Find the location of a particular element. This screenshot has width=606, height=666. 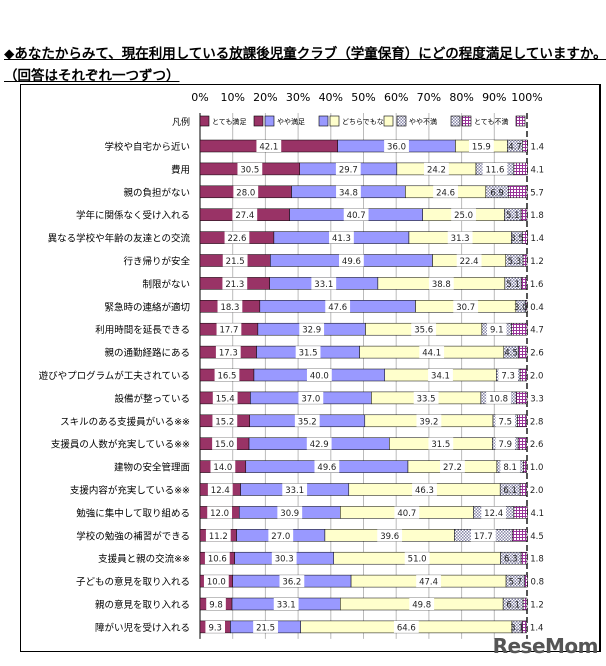

data-label: 7.5 is located at coordinates (505, 422).